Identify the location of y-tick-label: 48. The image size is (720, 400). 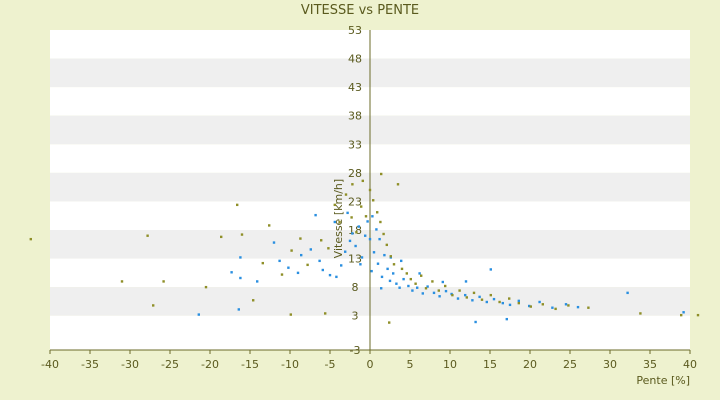
(355, 59).